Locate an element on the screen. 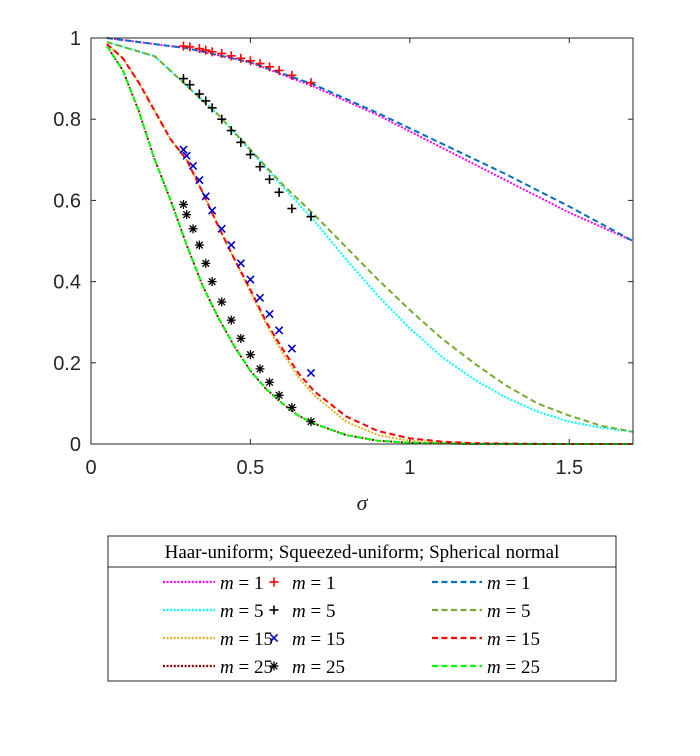 The height and width of the screenshot is (756, 700). x-tick-label: 1.5 is located at coordinates (569, 468).